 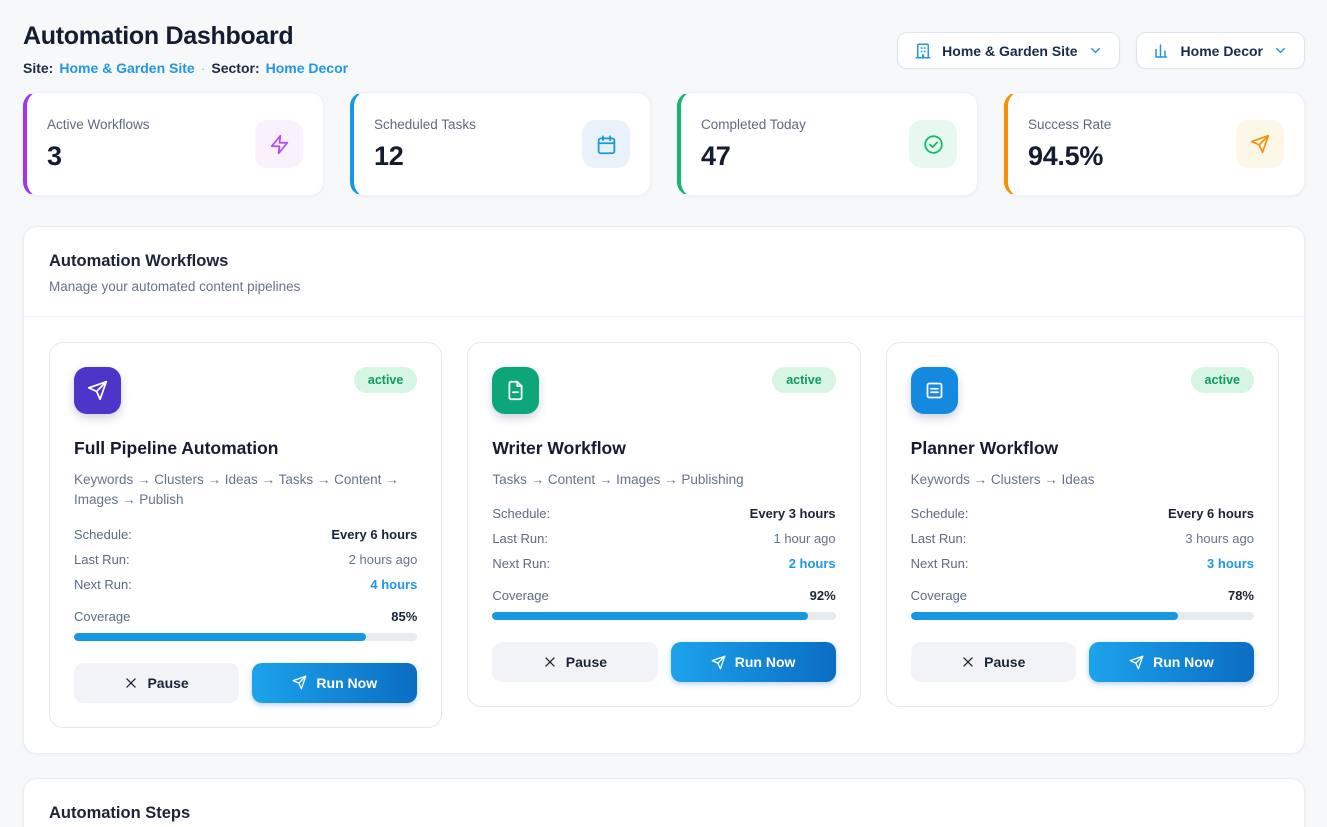 I want to click on coverage-value: 78%, so click(x=1240, y=596).